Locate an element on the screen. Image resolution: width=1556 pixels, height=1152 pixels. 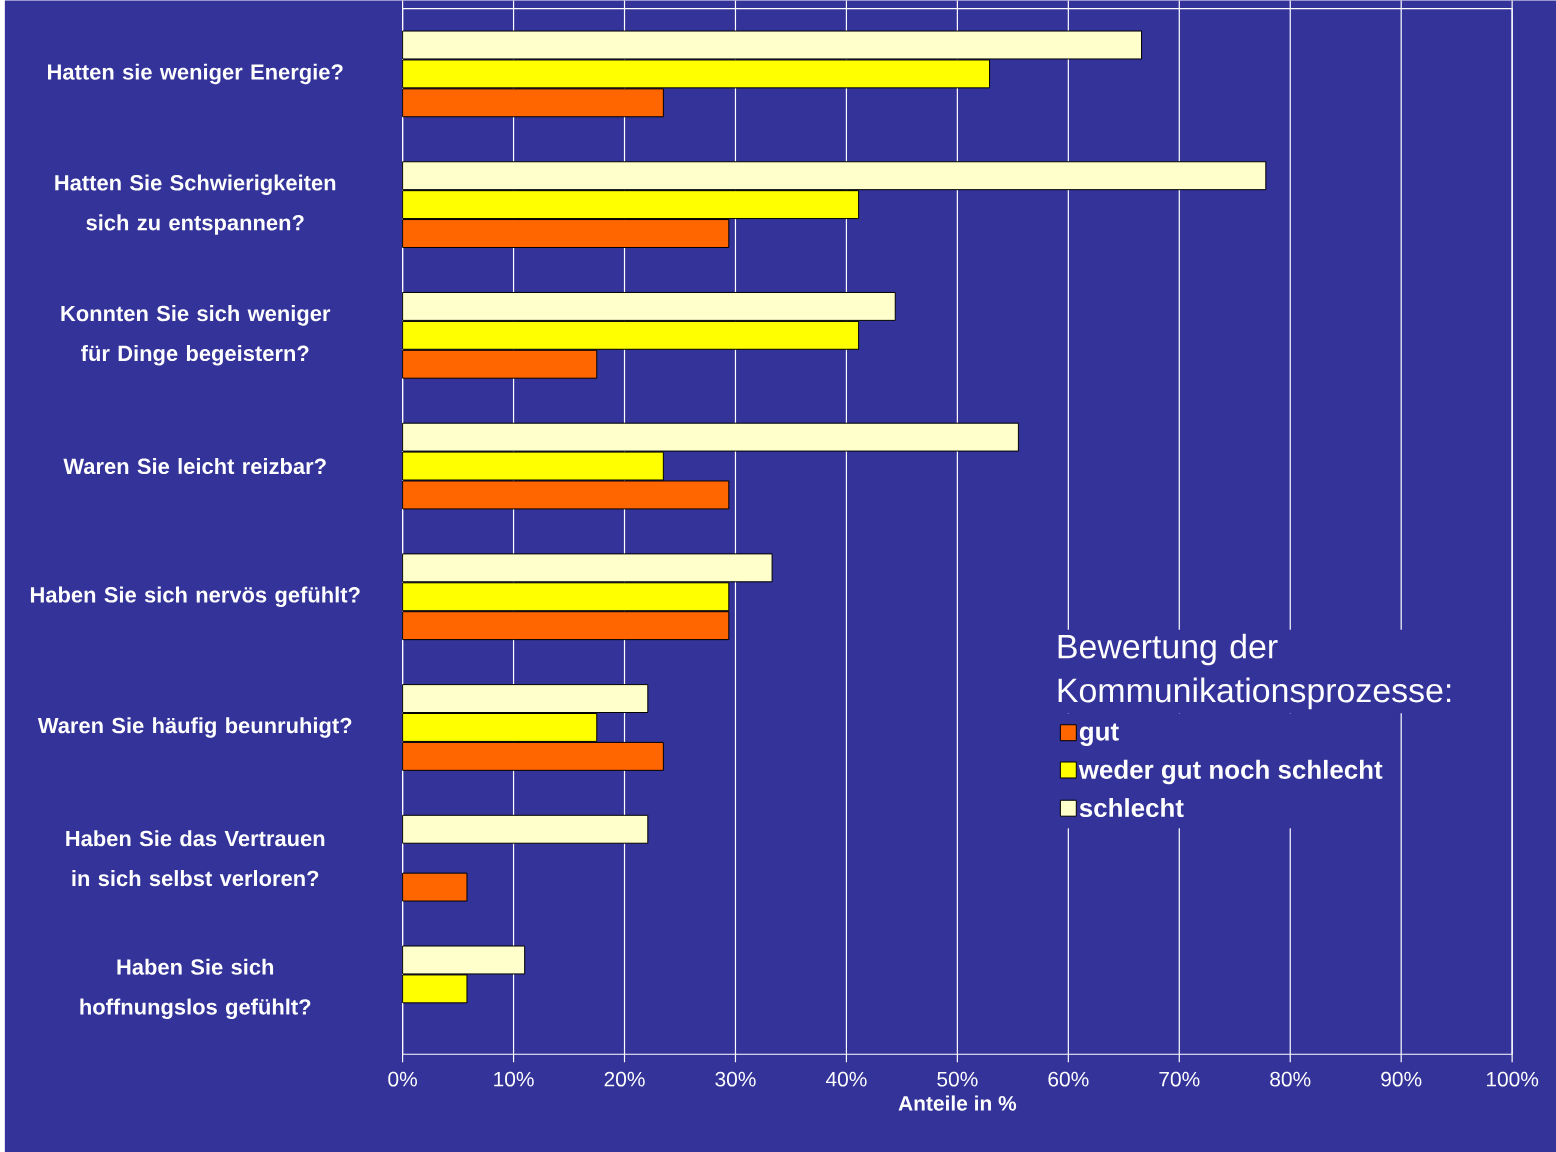
x-tick-label: 90% is located at coordinates (1401, 1079).